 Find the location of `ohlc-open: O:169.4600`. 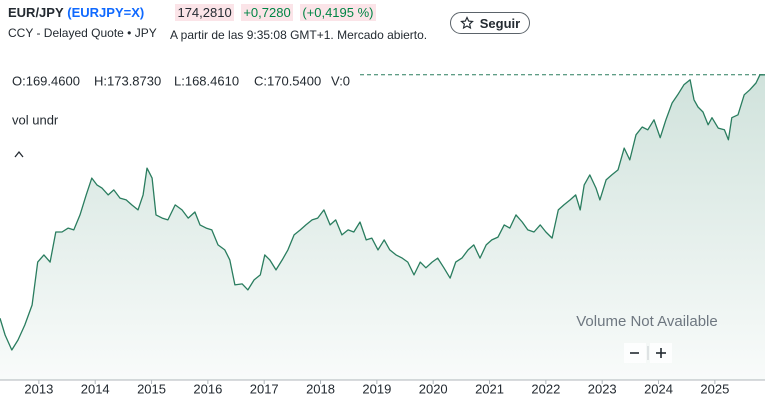

ohlc-open: O:169.4600 is located at coordinates (46, 80).